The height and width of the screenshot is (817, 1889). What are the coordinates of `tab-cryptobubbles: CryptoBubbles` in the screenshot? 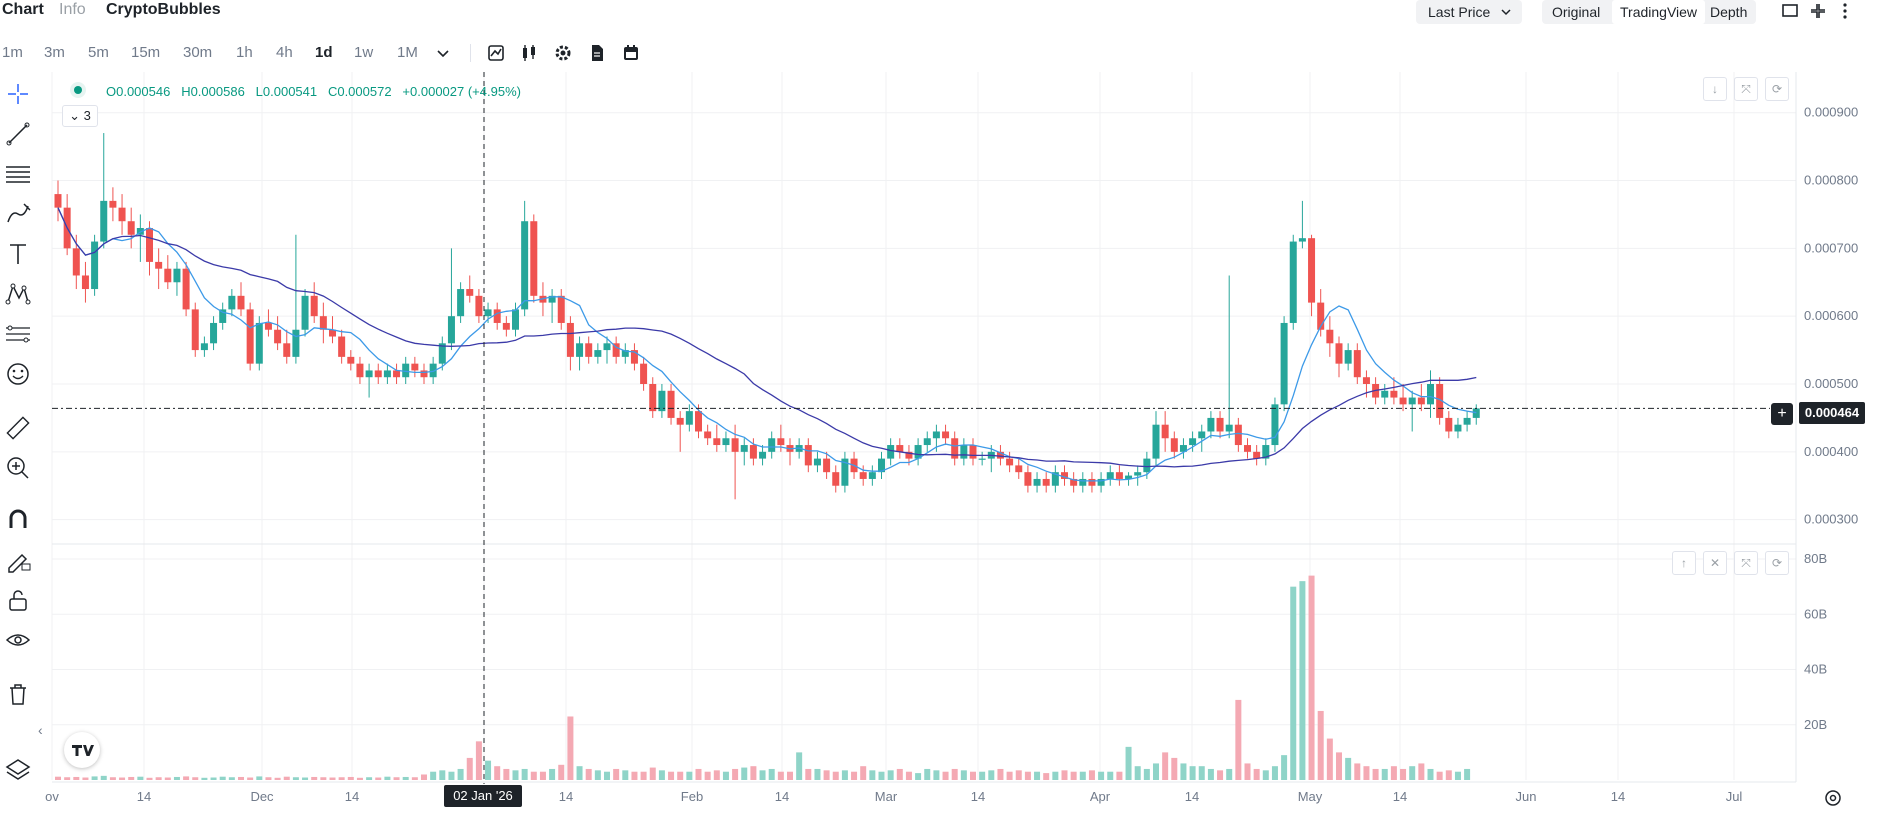 It's located at (163, 9).